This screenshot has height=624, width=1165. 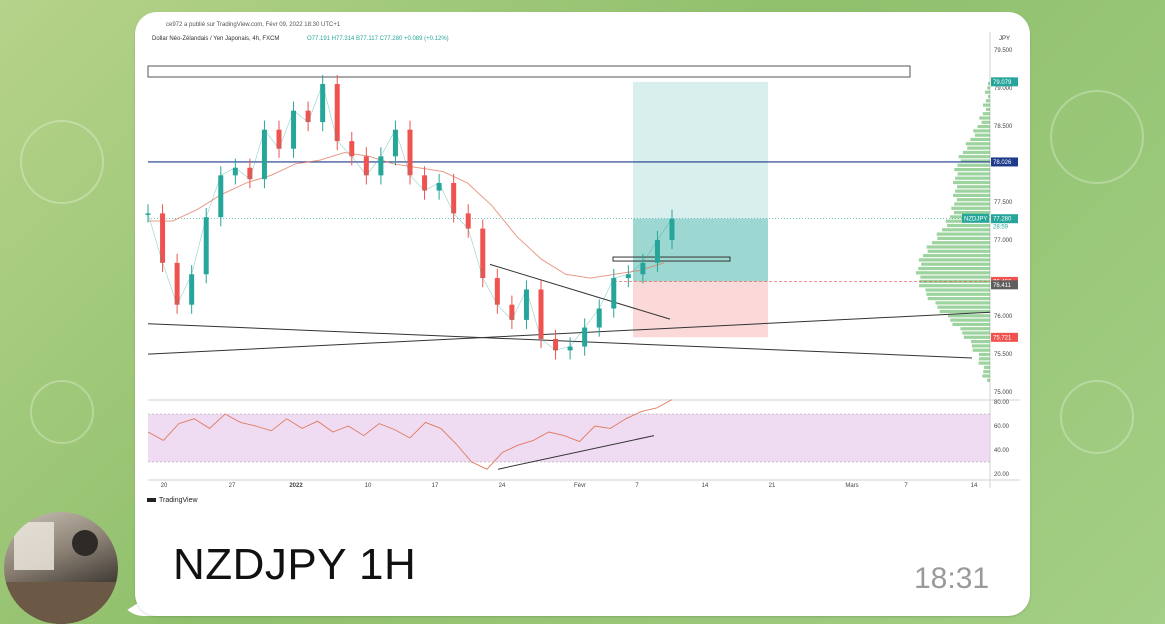 I want to click on time-axis-tick: 24, so click(x=502, y=486).